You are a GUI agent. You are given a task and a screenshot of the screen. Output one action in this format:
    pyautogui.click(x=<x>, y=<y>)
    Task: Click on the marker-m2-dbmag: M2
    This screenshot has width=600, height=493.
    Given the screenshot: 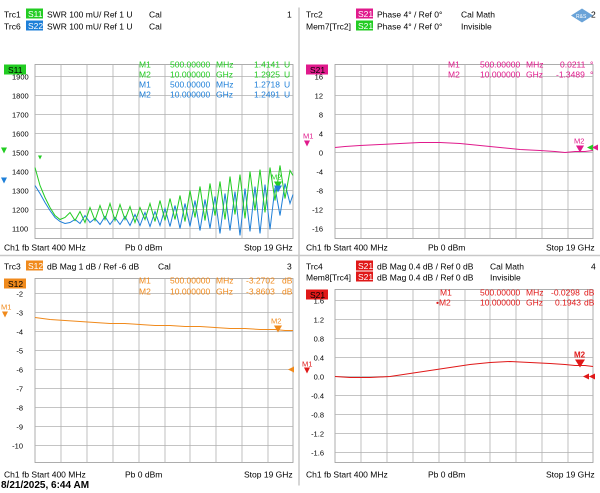 What is the action you would take?
    pyautogui.click(x=580, y=359)
    